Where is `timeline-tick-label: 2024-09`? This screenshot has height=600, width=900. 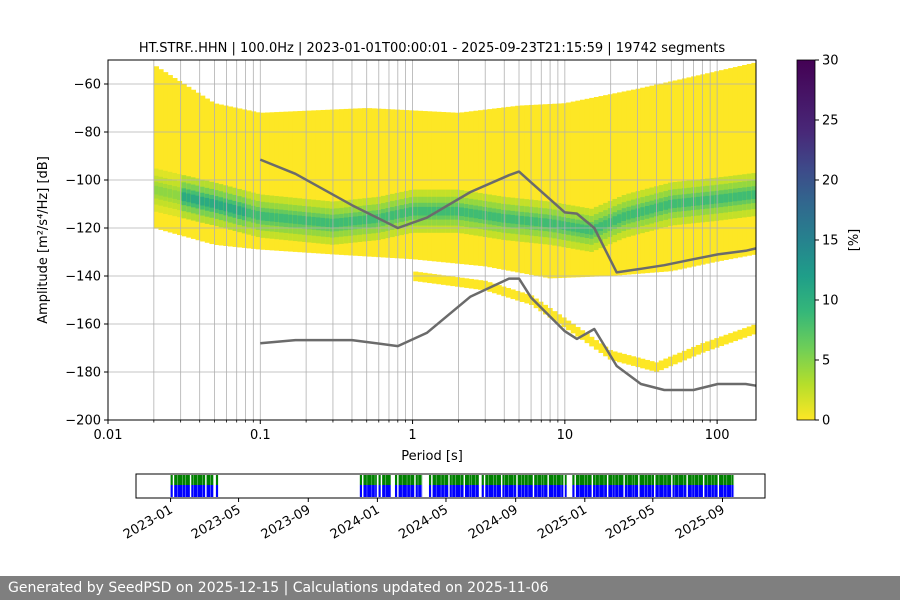 timeline-tick-label: 2024-09 is located at coordinates (493, 522).